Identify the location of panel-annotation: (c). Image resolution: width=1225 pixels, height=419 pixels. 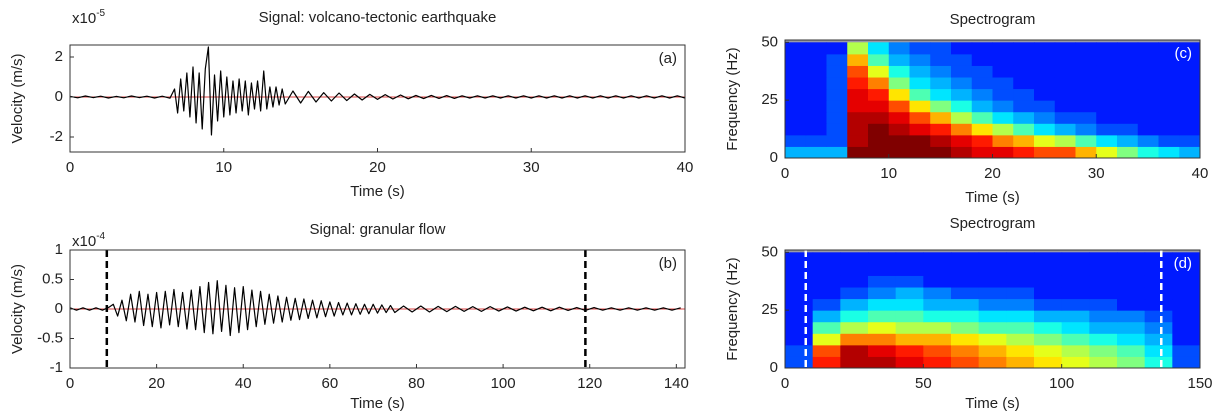
(1184, 53).